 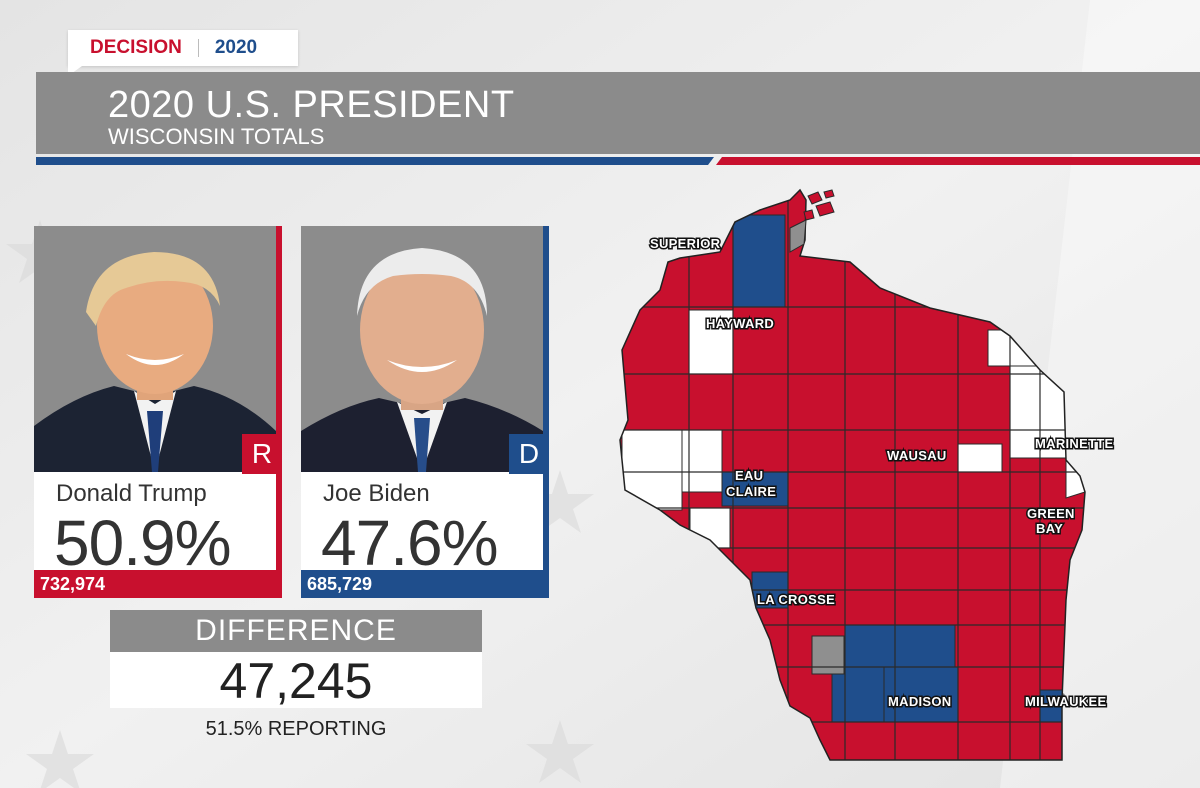 I want to click on county-door, so click(x=1075, y=450).